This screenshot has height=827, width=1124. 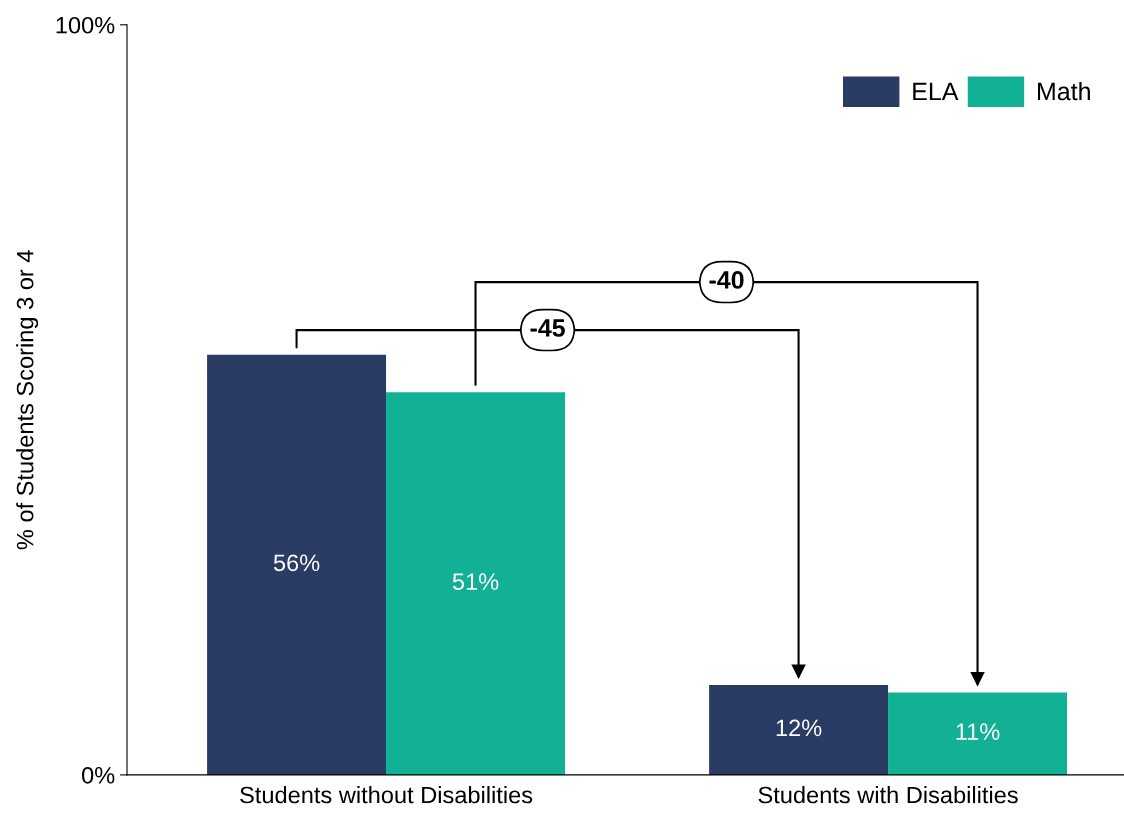 I want to click on text: 56%, so click(x=296, y=563).